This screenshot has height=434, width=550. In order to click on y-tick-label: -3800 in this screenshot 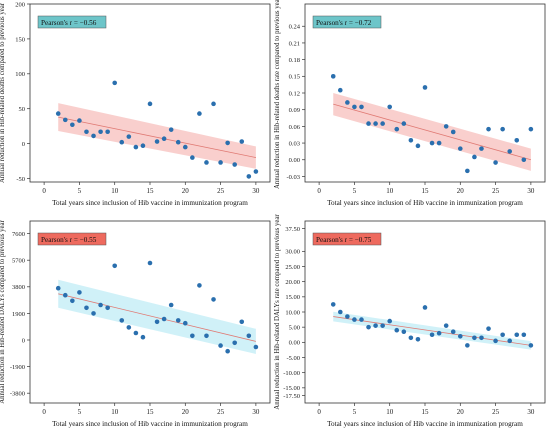, I will do `click(17, 394)`.